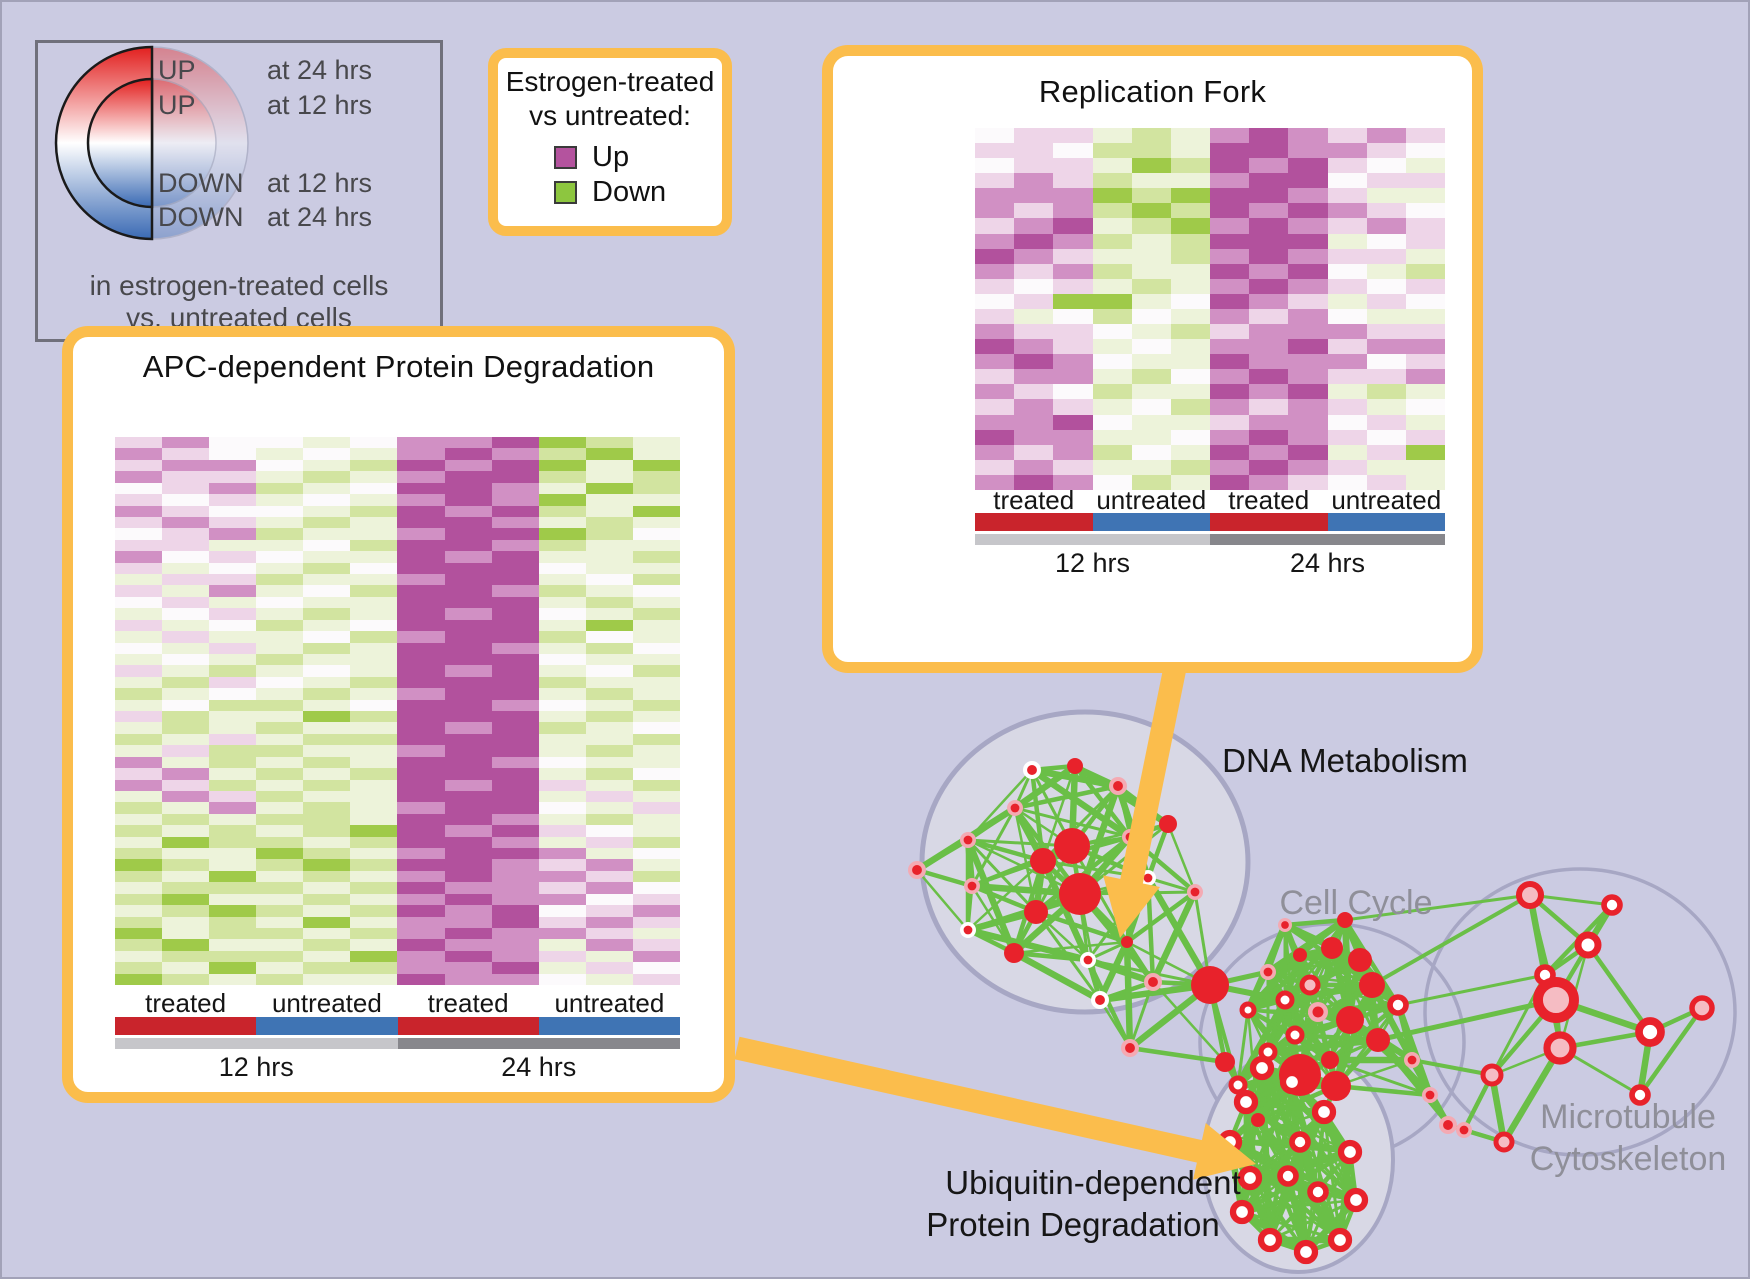 This screenshot has width=1750, height=1279. Describe the element at coordinates (1650, 1032) in the screenshot. I see `gene-node-ring` at that location.